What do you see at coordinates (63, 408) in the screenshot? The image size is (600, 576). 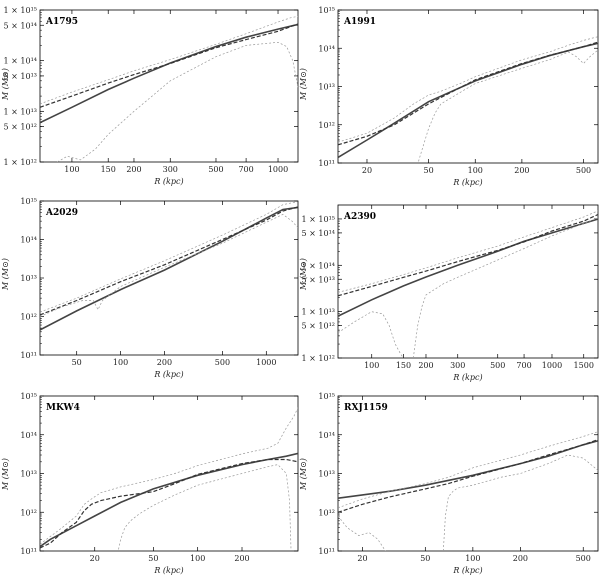 I see `panel-title: MKW4` at bounding box center [63, 408].